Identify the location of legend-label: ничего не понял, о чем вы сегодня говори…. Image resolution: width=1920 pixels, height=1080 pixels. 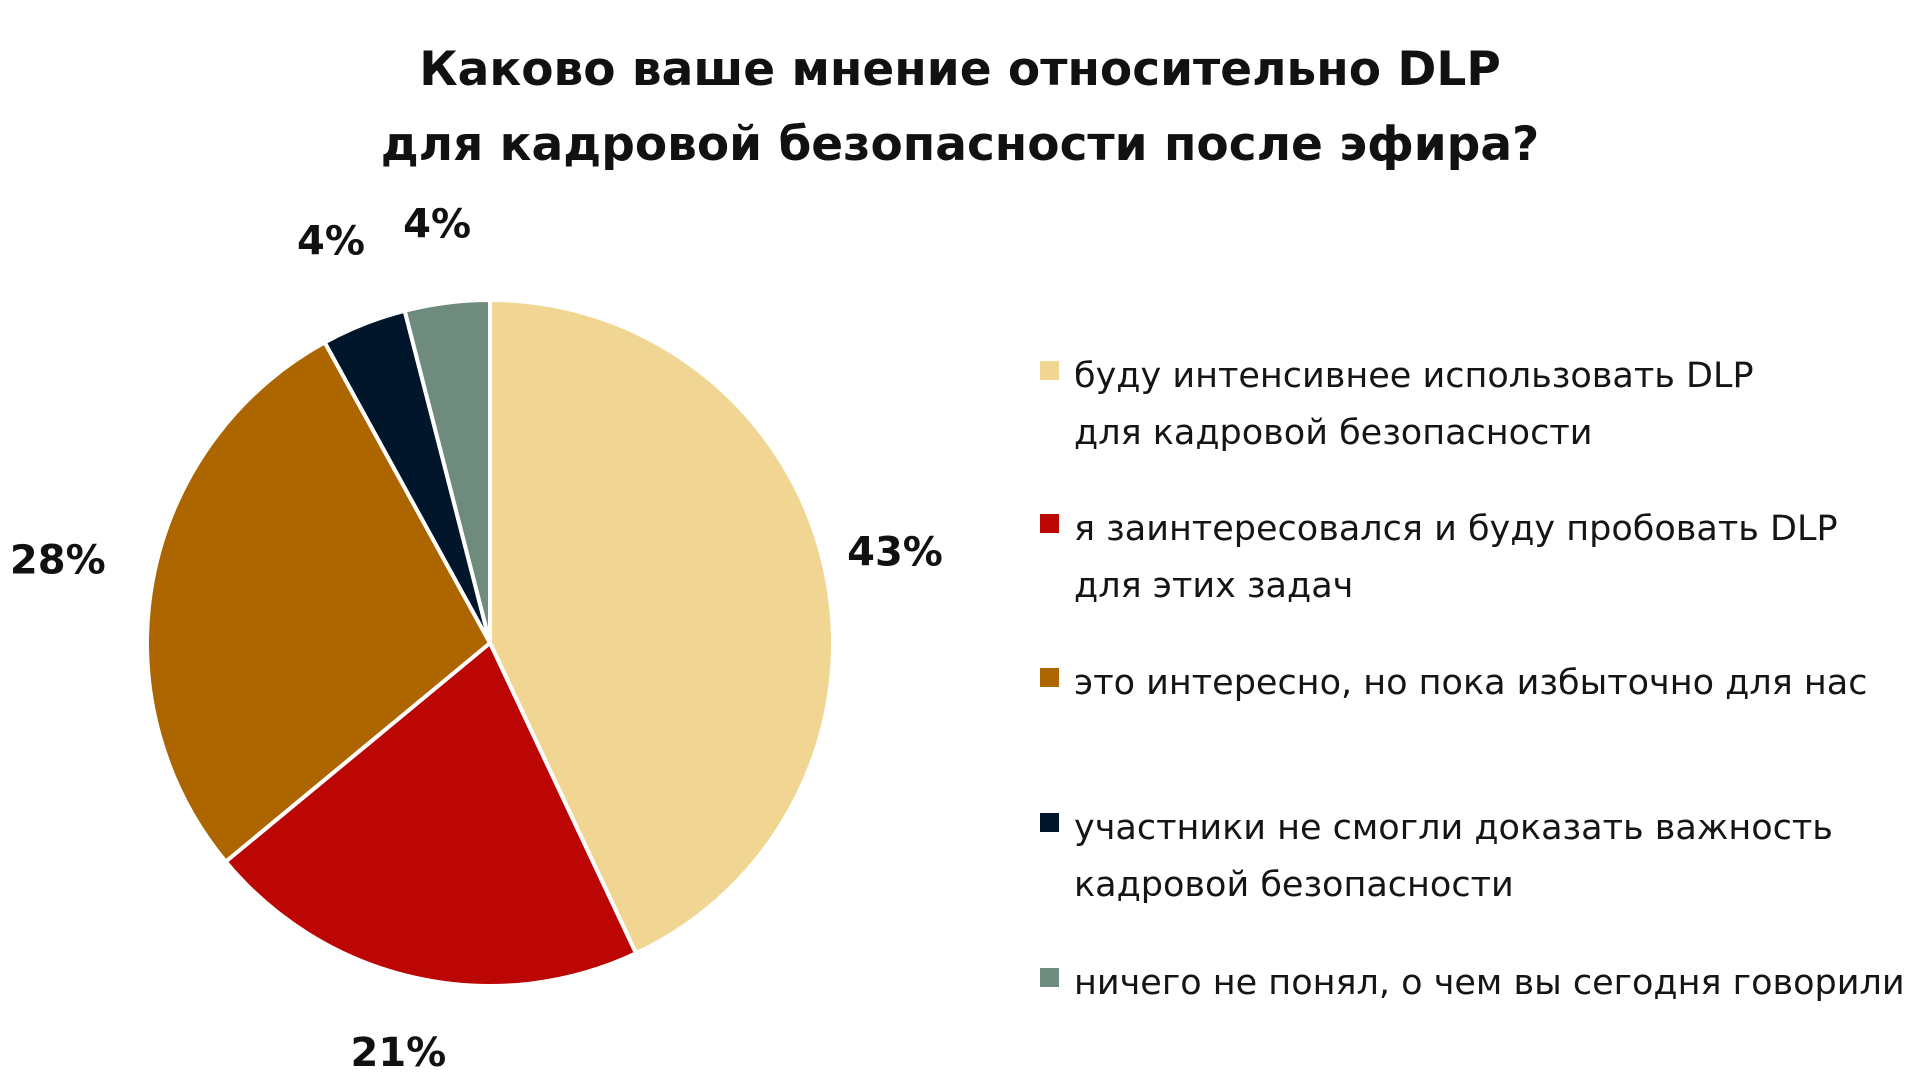
(1494, 983).